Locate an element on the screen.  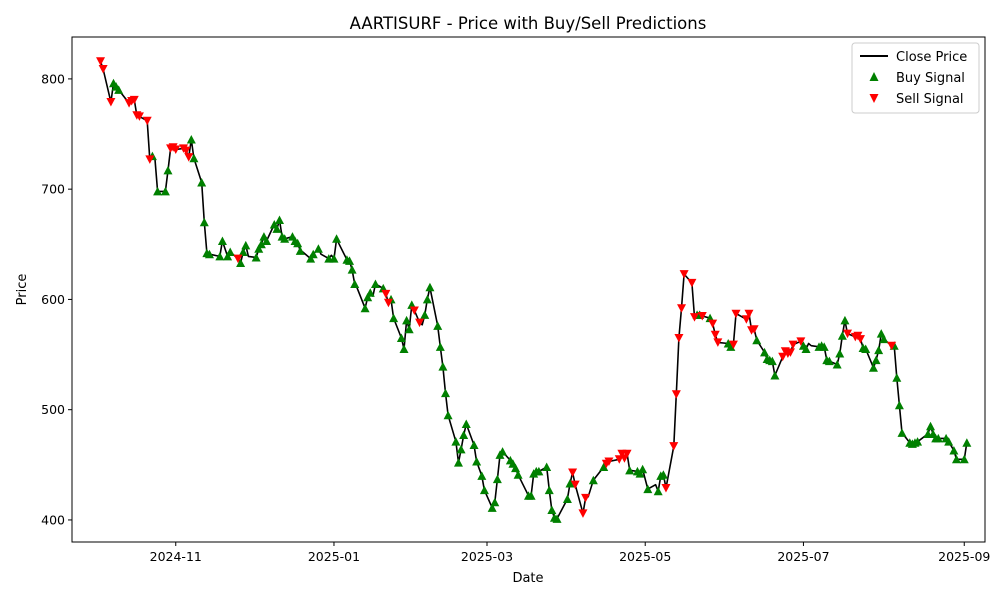
x-tick-label: 2025-09 is located at coordinates (964, 556).